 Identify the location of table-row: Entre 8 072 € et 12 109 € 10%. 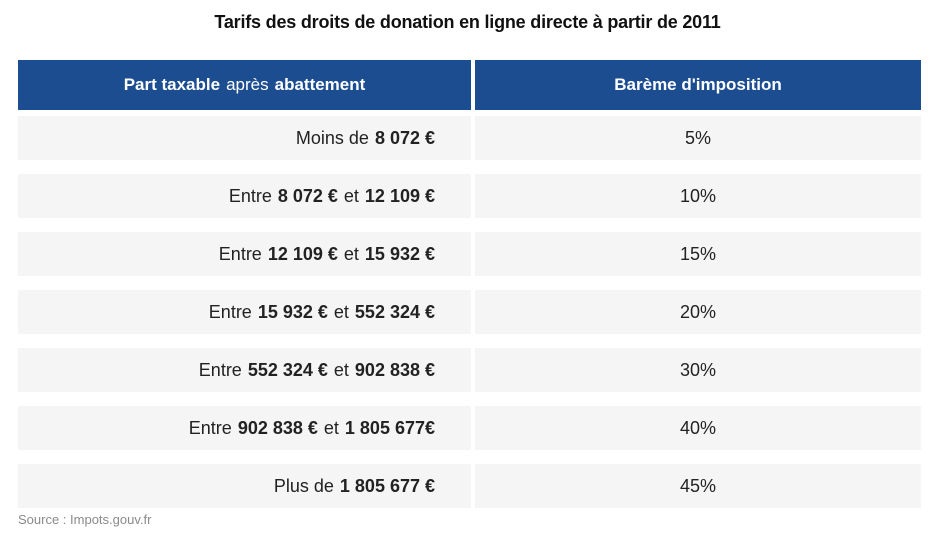
(469, 196).